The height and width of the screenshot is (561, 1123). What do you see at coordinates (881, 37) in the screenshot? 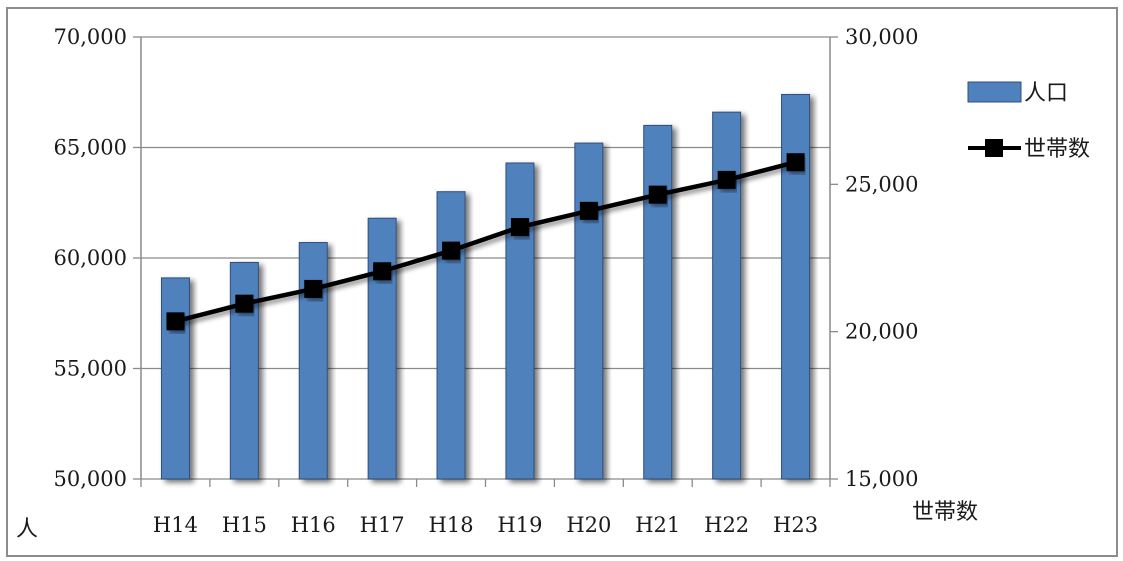
I see `right-axis-tick-label: 30,000` at bounding box center [881, 37].